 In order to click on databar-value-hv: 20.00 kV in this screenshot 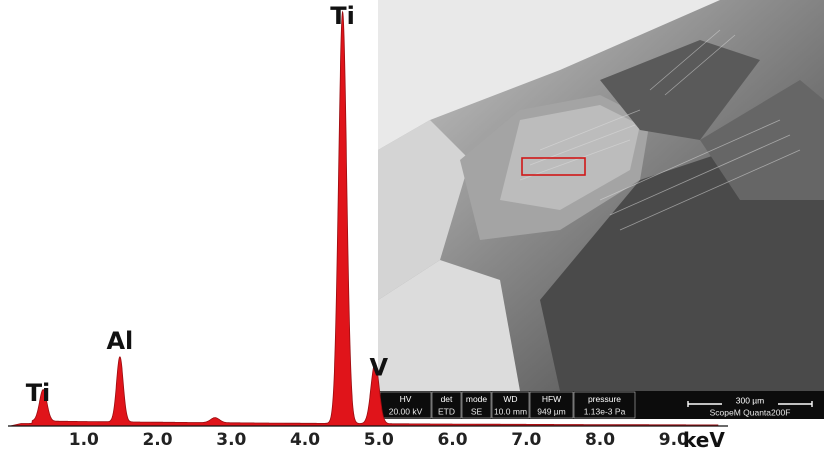, I will do `click(406, 412)`.